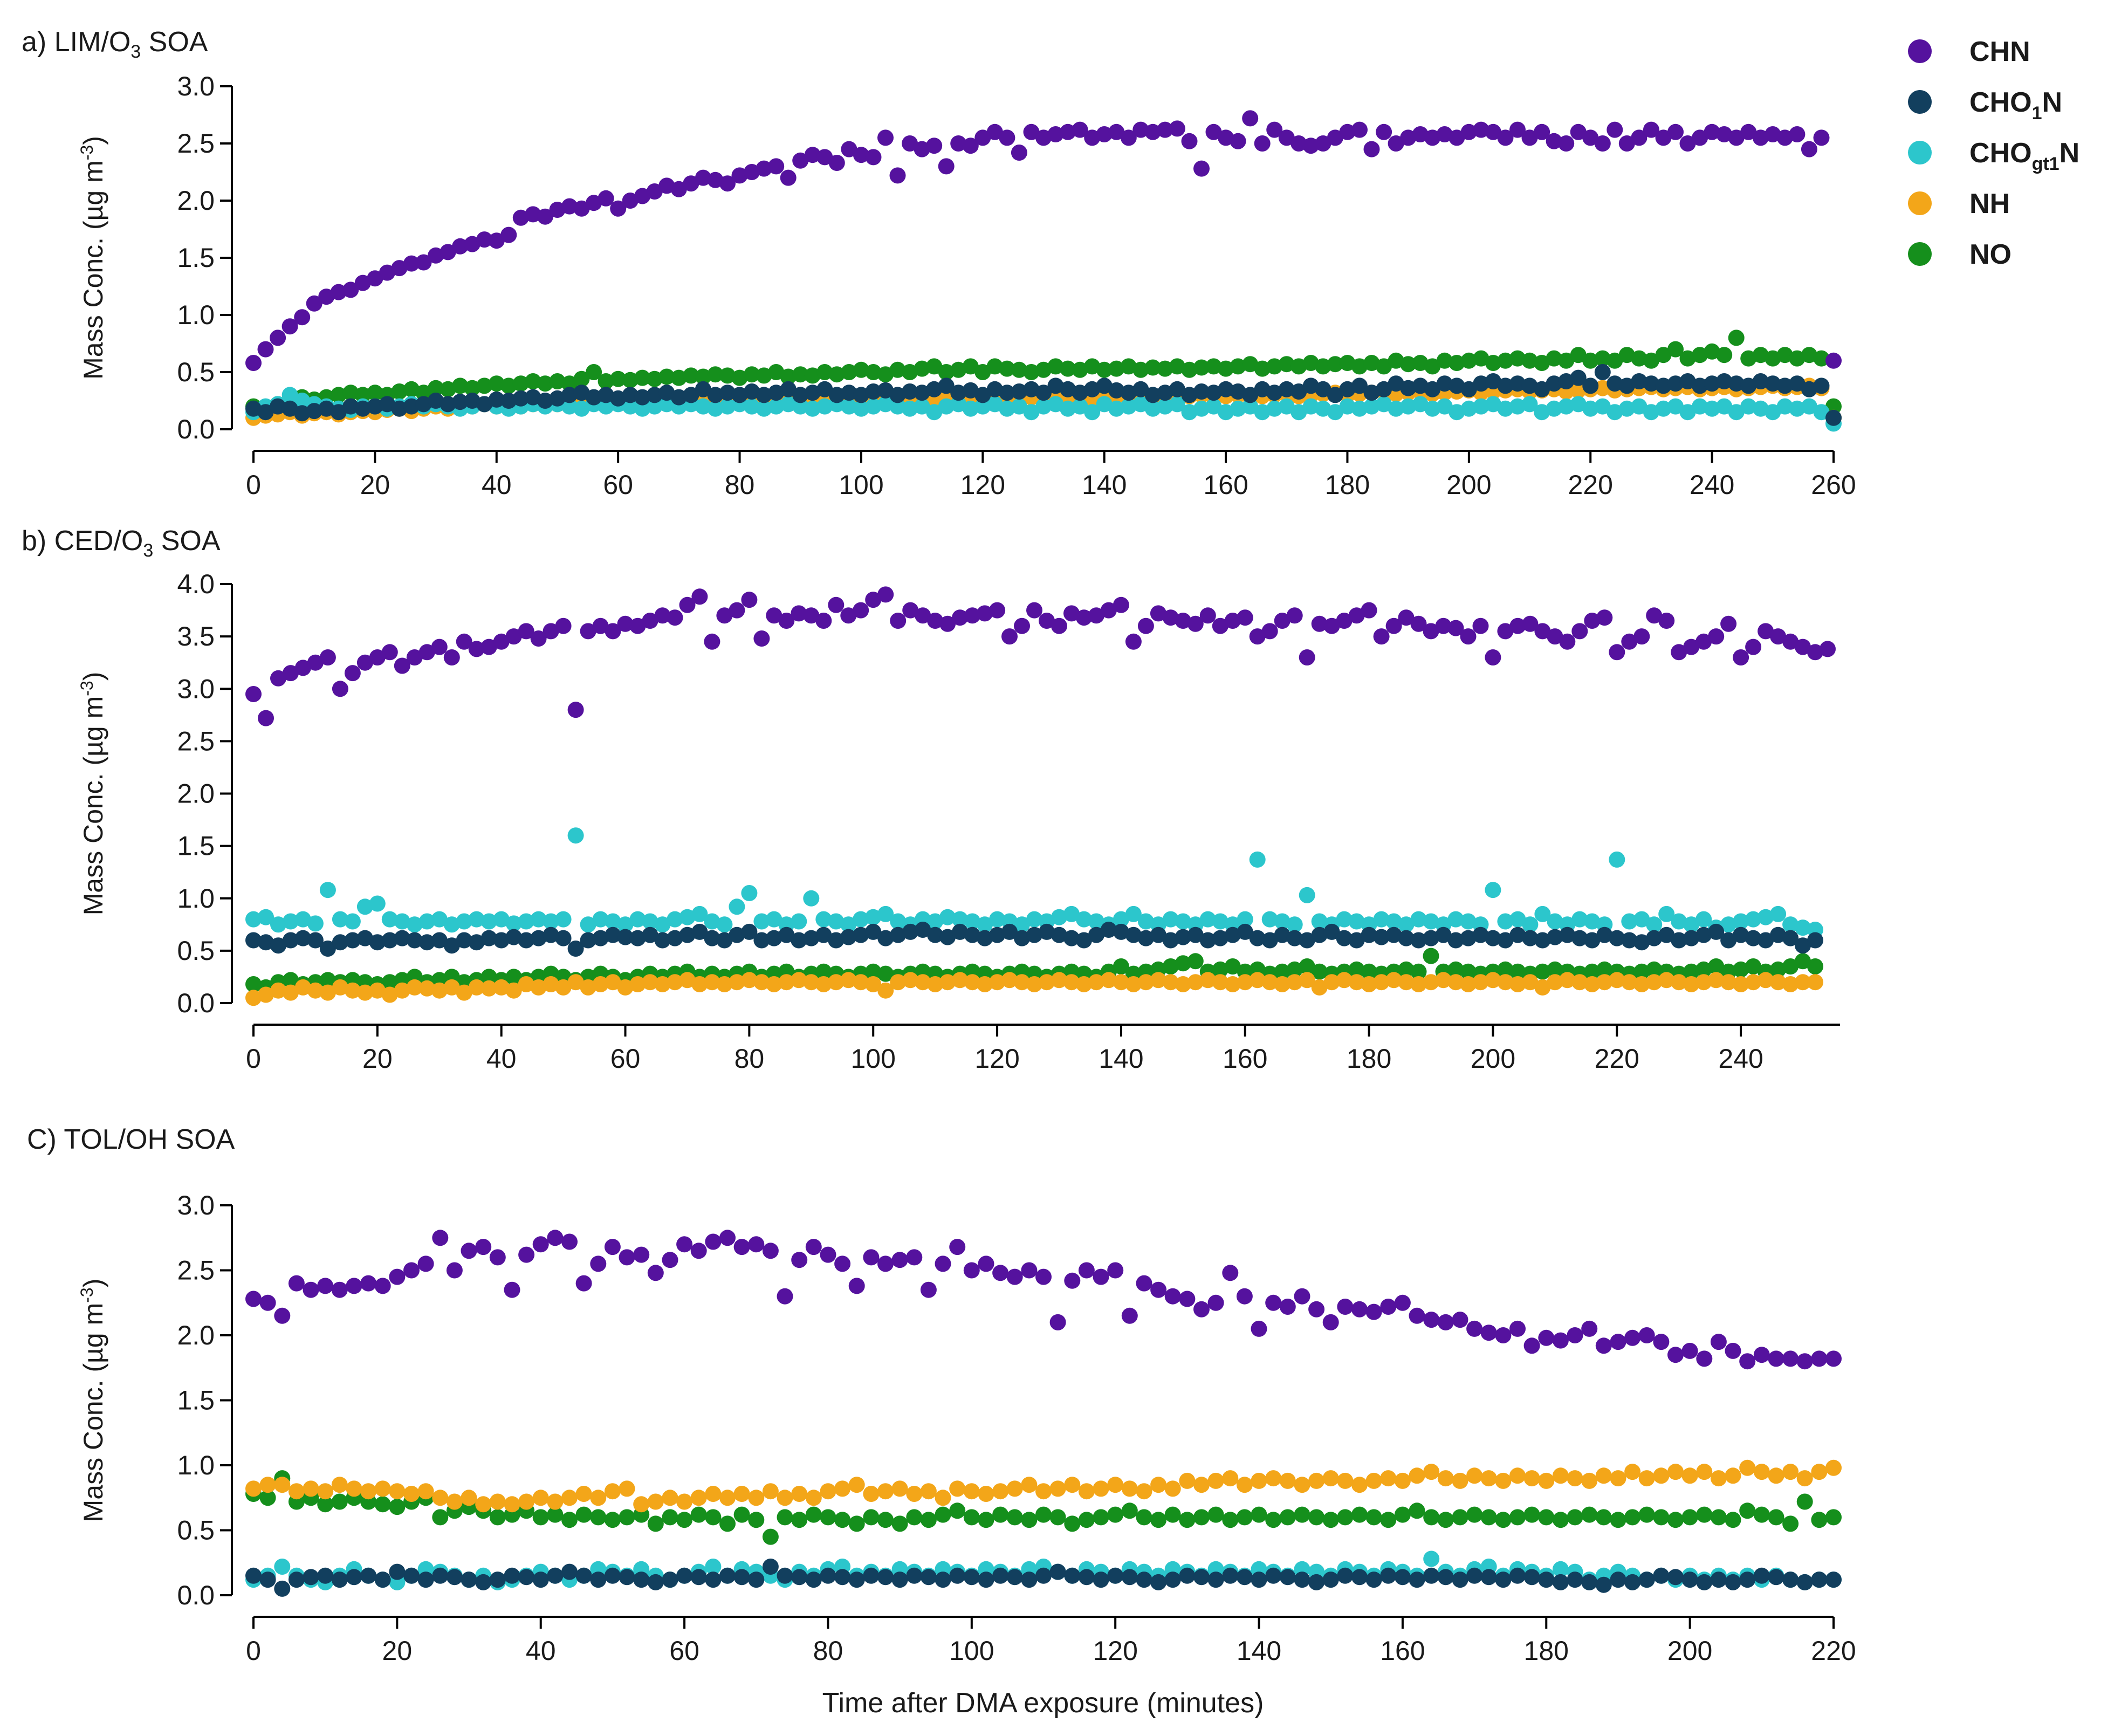  I want to click on y-tick-label: 1.0, so click(196, 315).